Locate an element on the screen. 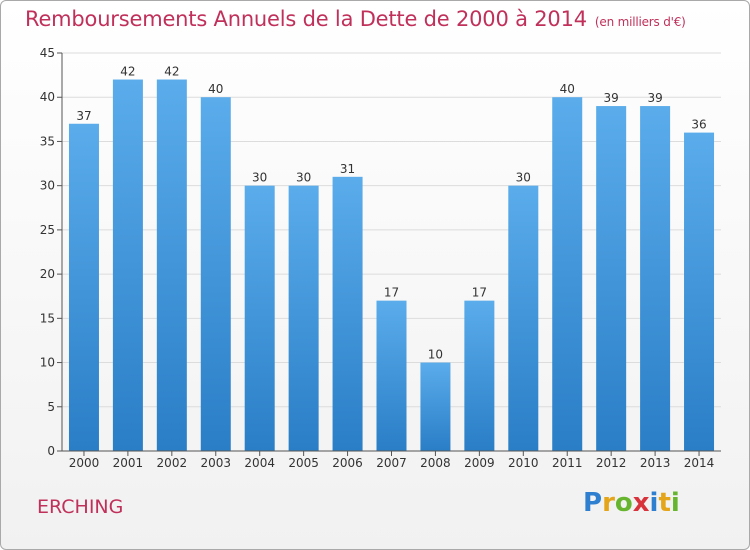  proxiti-logo: Proxiti is located at coordinates (631, 503).